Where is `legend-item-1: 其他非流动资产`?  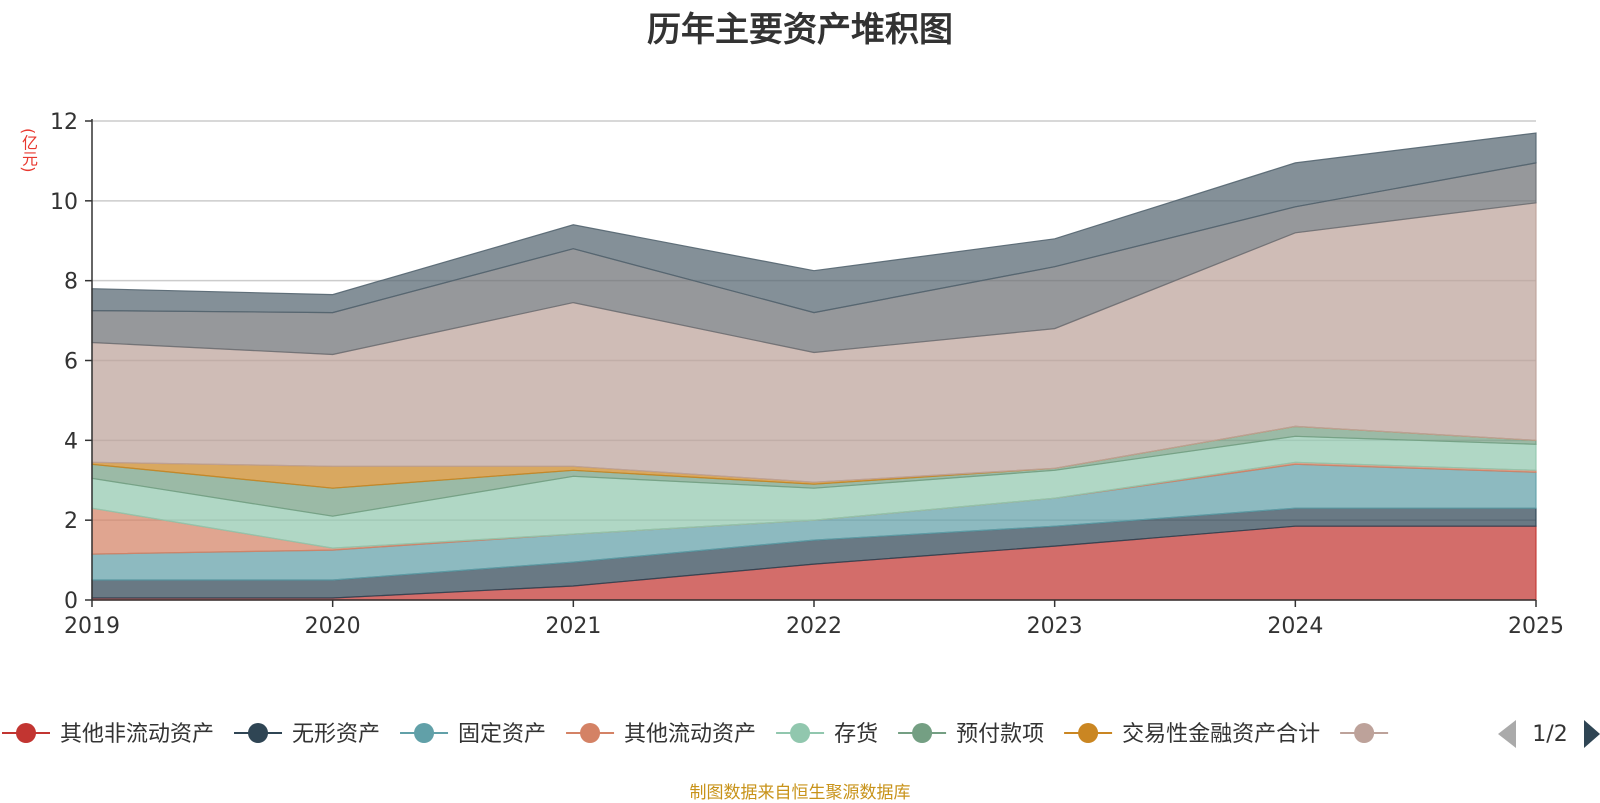
legend-item-1: 其他非流动资产 is located at coordinates (108, 734).